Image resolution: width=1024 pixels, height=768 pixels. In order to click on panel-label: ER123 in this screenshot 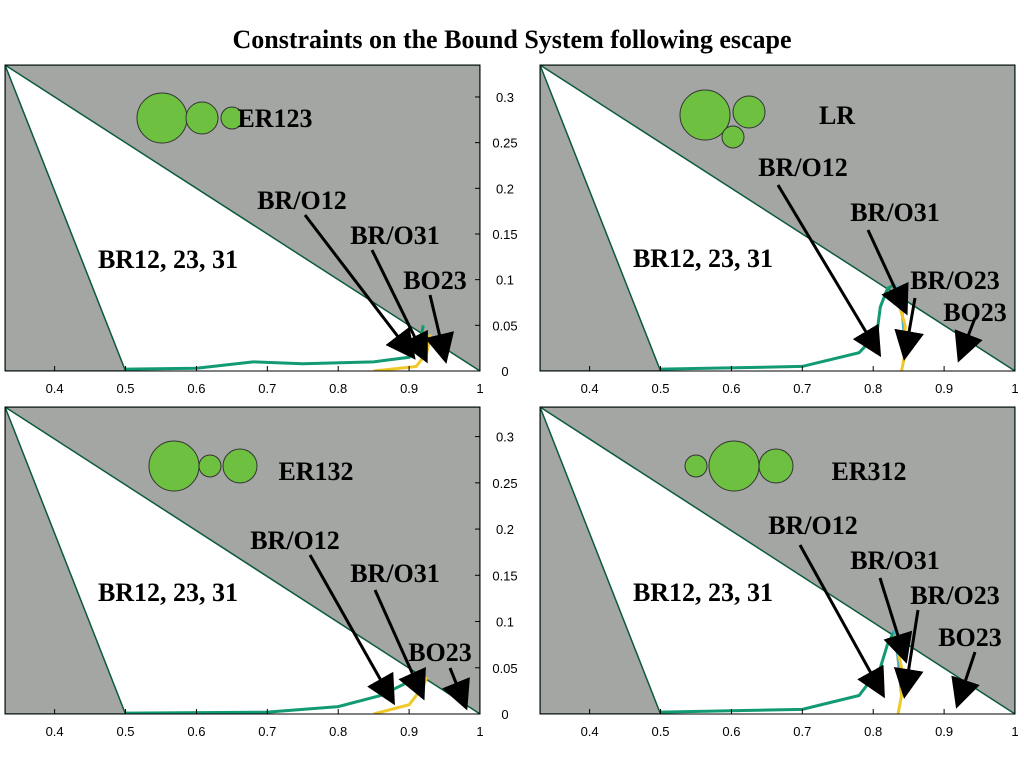, I will do `click(274, 118)`.